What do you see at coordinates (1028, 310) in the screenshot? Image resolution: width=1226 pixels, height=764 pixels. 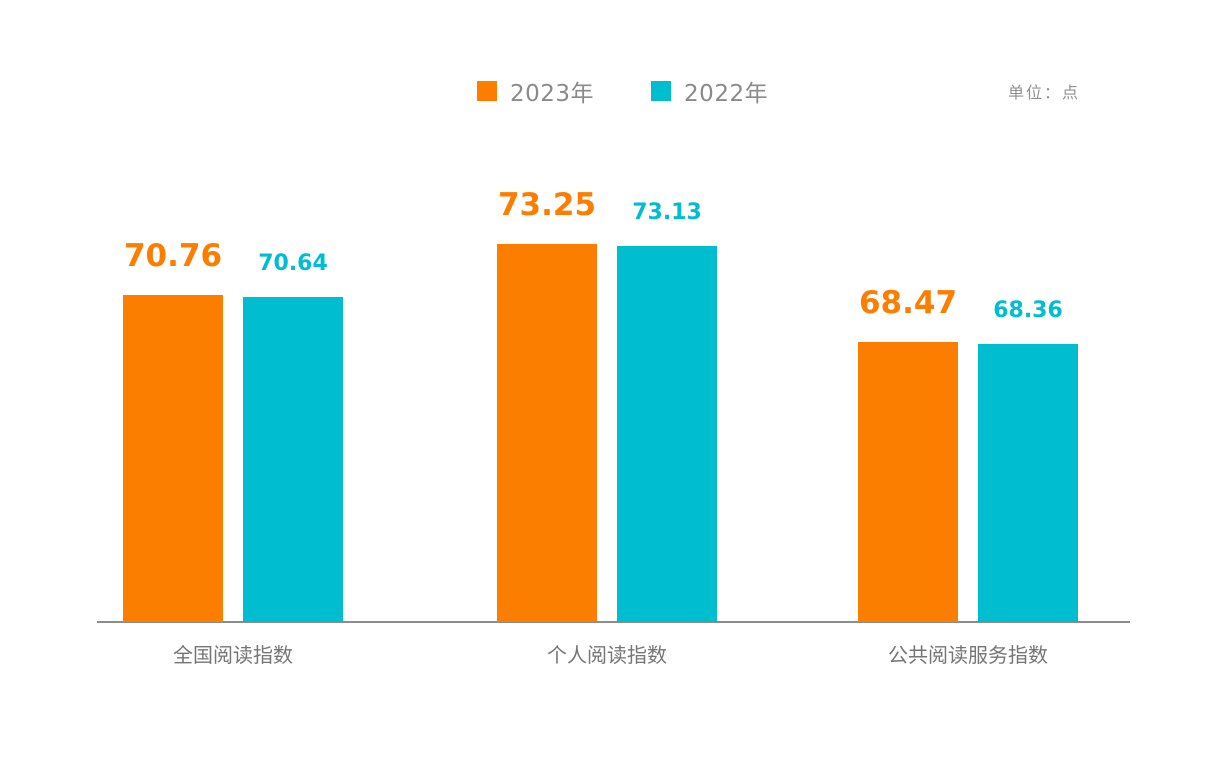 I see `value-label-2022-2: 68.36` at bounding box center [1028, 310].